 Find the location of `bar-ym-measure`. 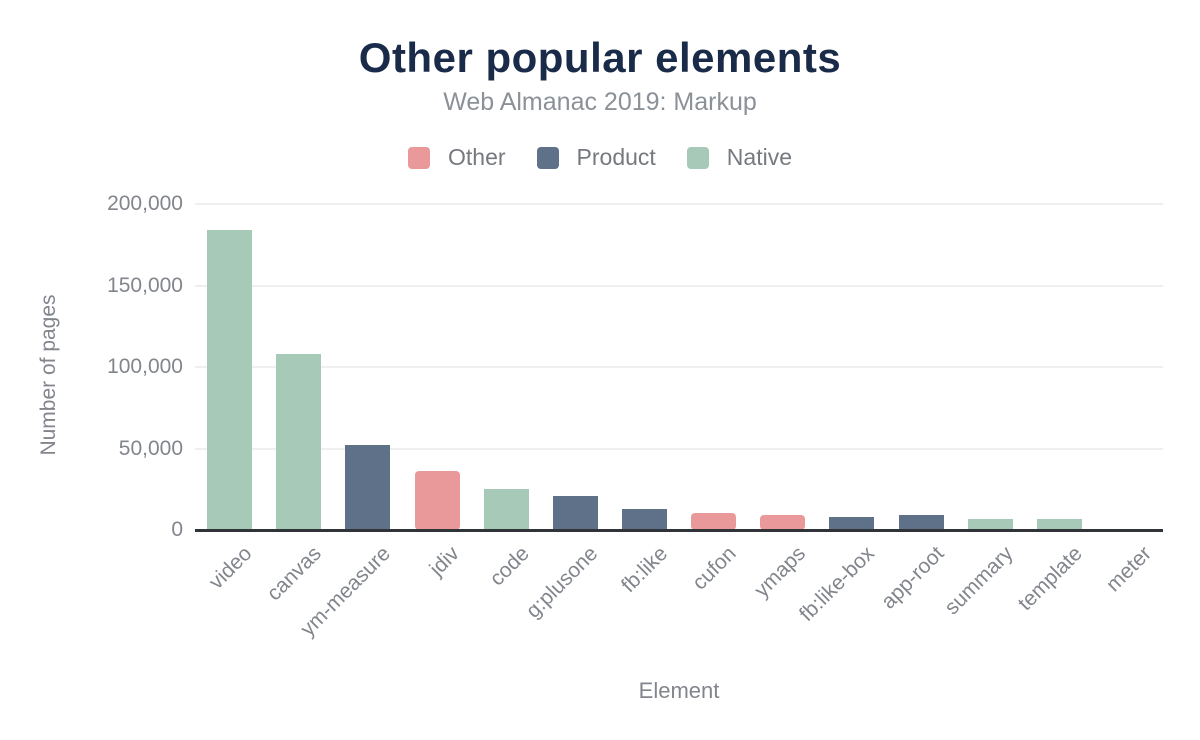

bar-ym-measure is located at coordinates (367, 487).